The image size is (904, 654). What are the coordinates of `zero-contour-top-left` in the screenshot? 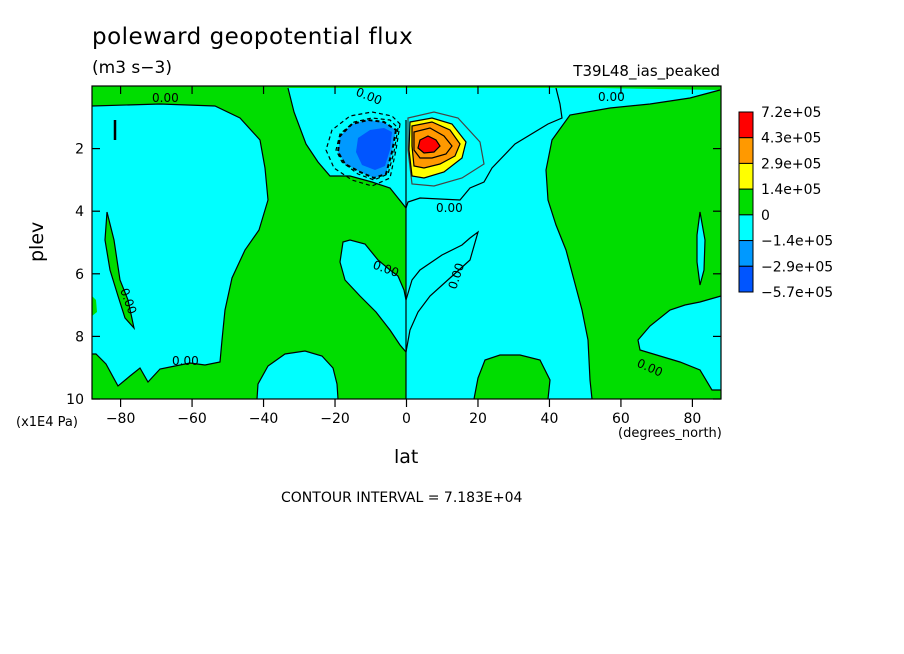 It's located at (180, 245).